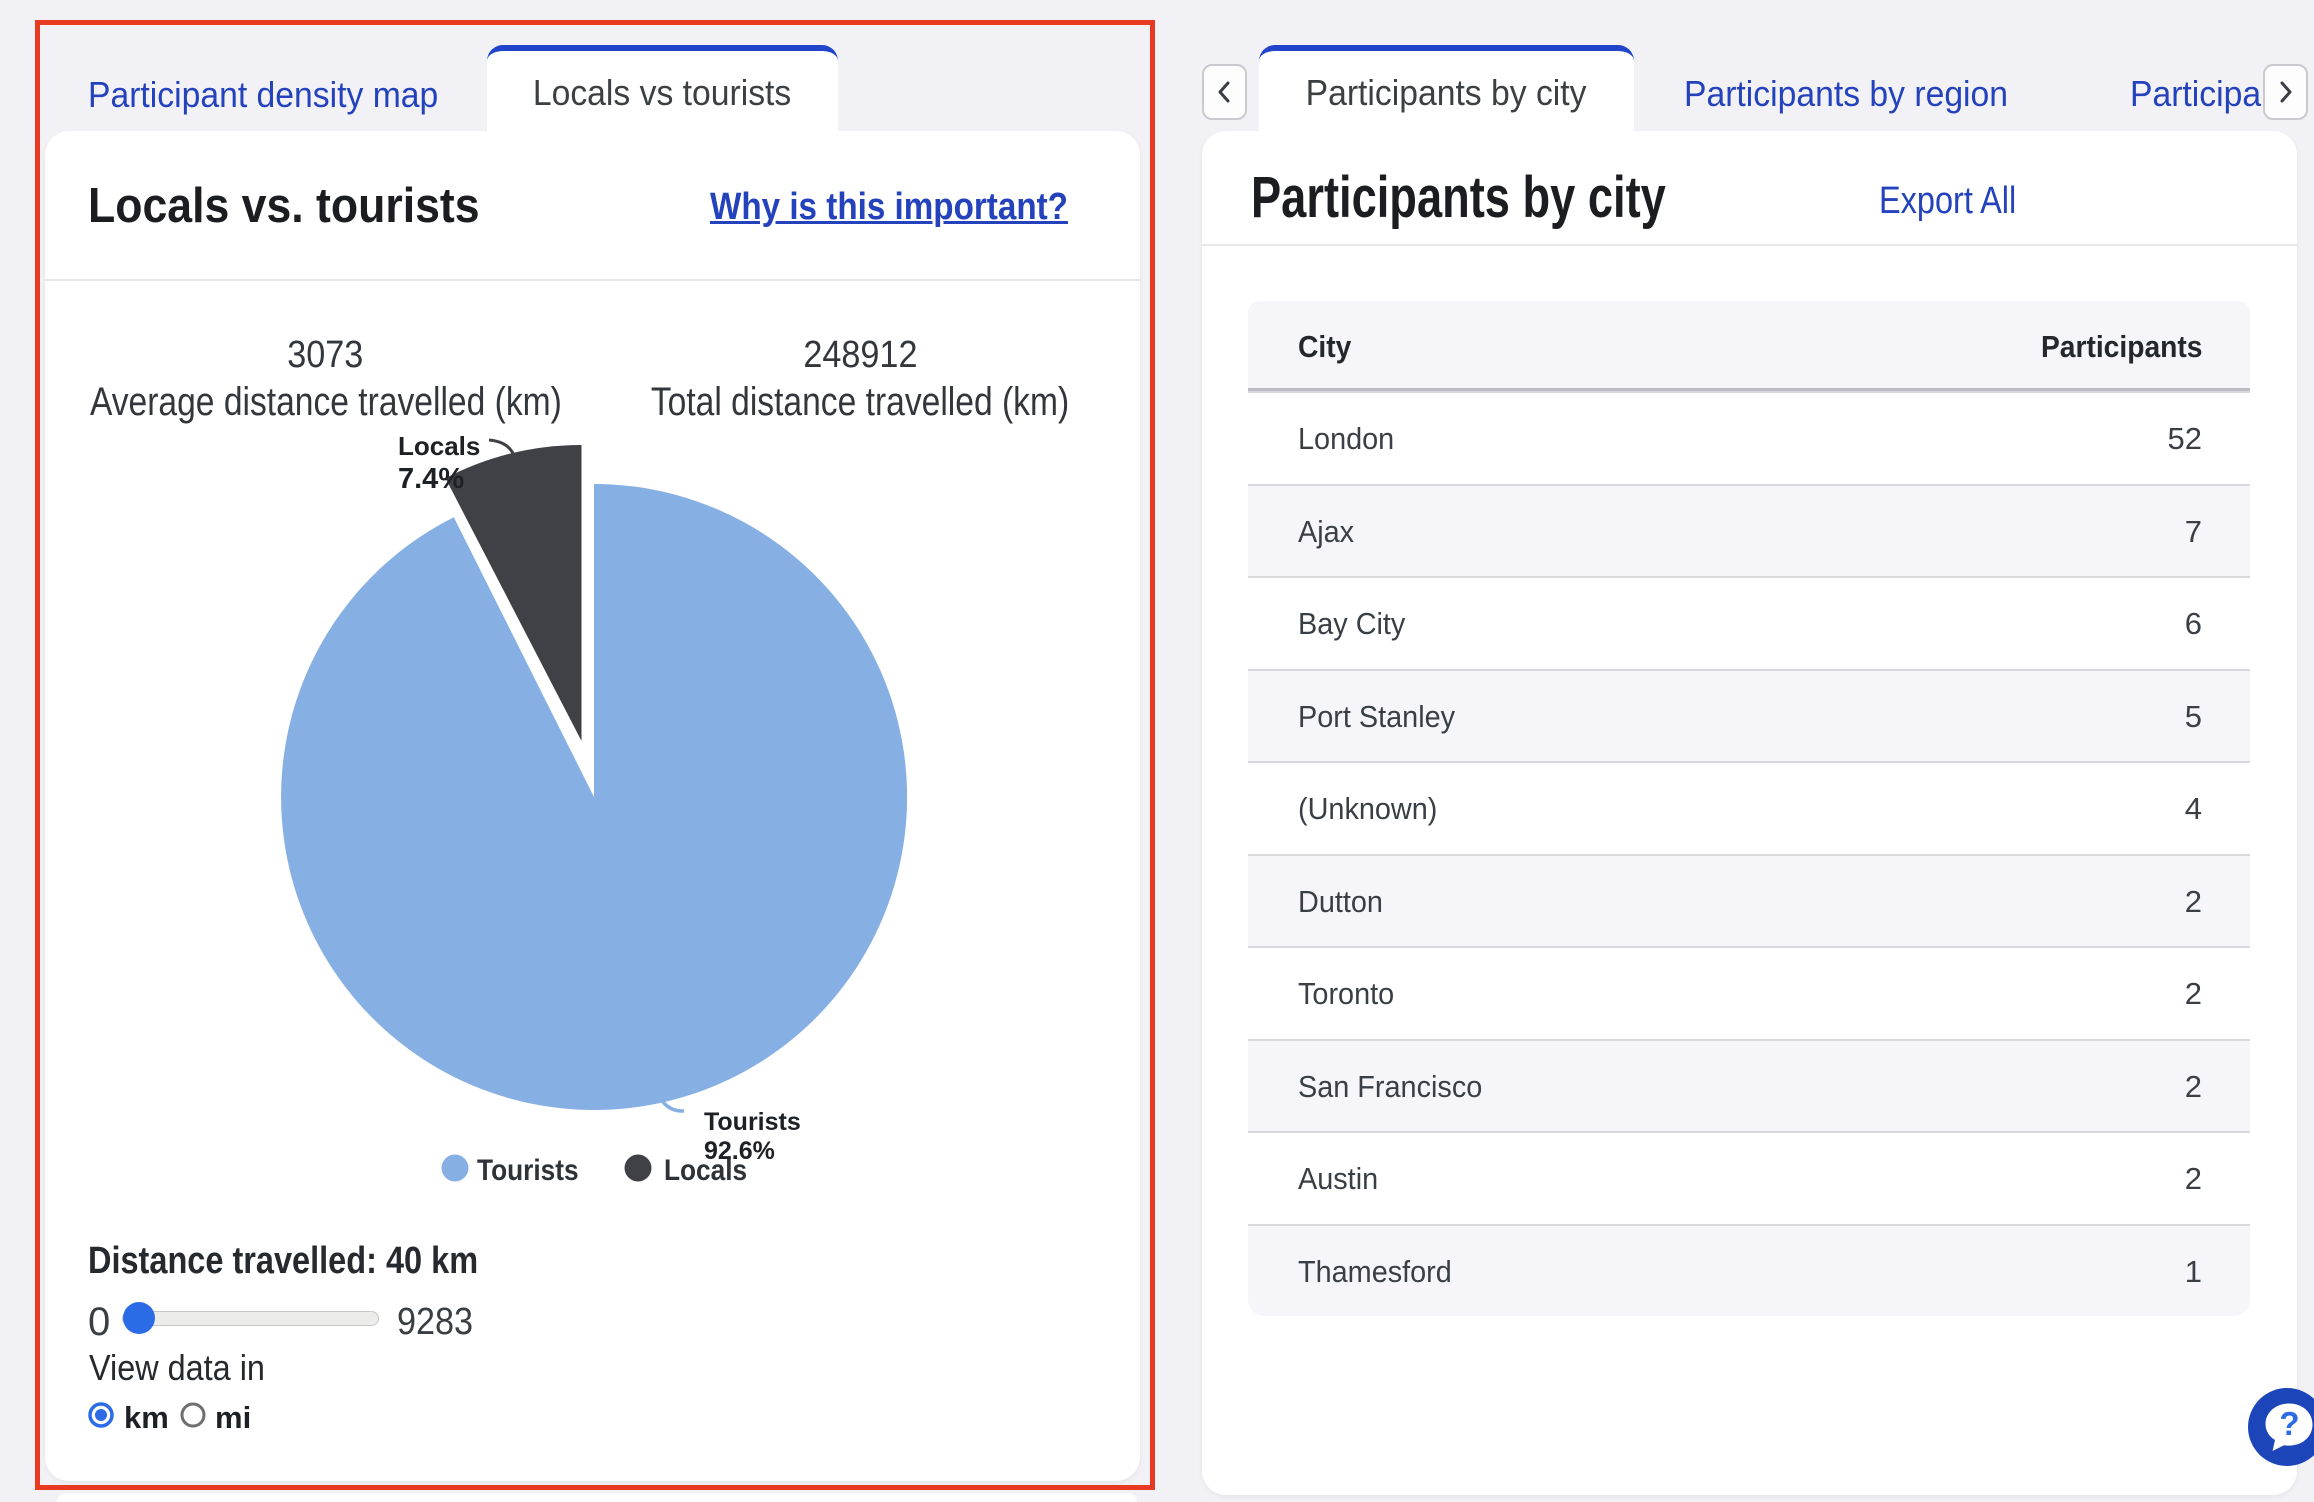 This screenshot has height=1502, width=2314. Describe the element at coordinates (431, 479) in the screenshot. I see `svg-text: 7.4%` at that location.